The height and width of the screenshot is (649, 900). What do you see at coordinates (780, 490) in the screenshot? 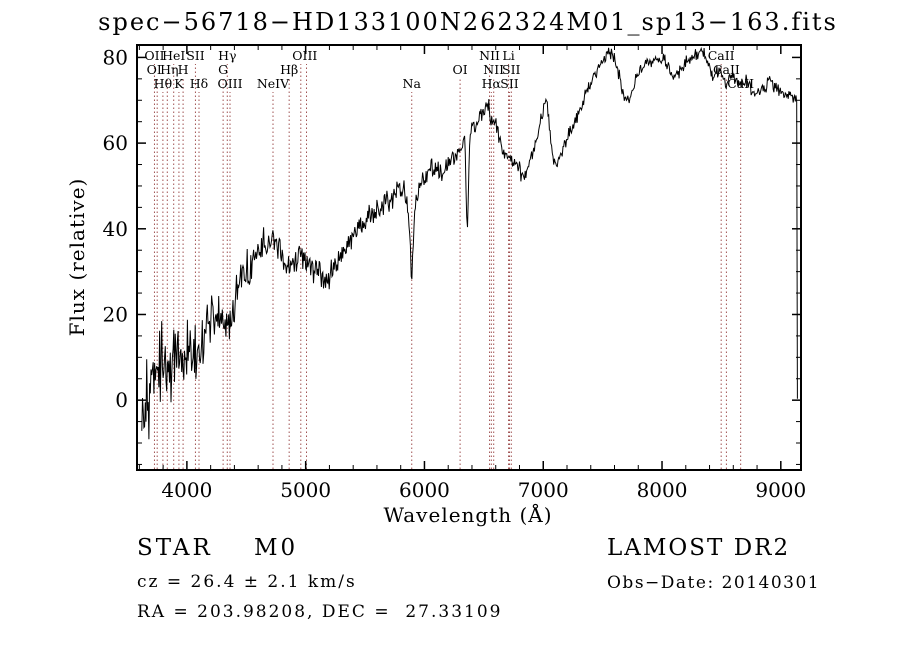
I see `x-tick-label: 9000` at bounding box center [780, 490].